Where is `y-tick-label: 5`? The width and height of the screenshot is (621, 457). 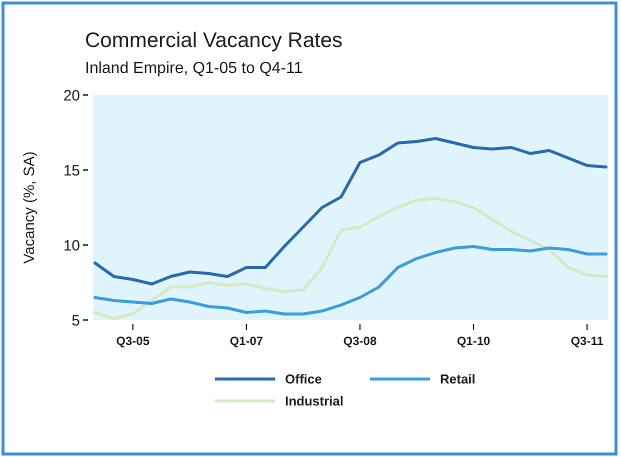 y-tick-label: 5 is located at coordinates (76, 321).